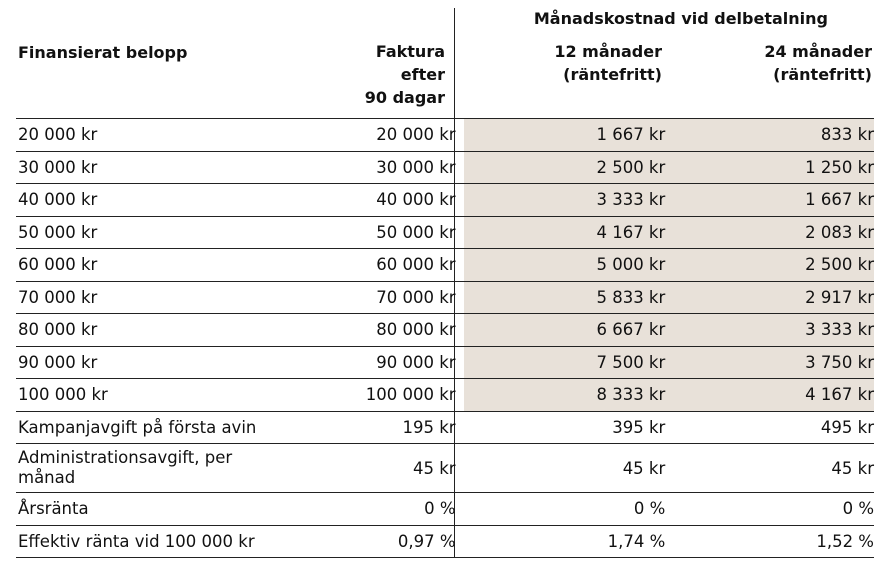 The image size is (894, 572). Describe the element at coordinates (569, 232) in the screenshot. I see `12-months-cell: 4 167 kr` at that location.